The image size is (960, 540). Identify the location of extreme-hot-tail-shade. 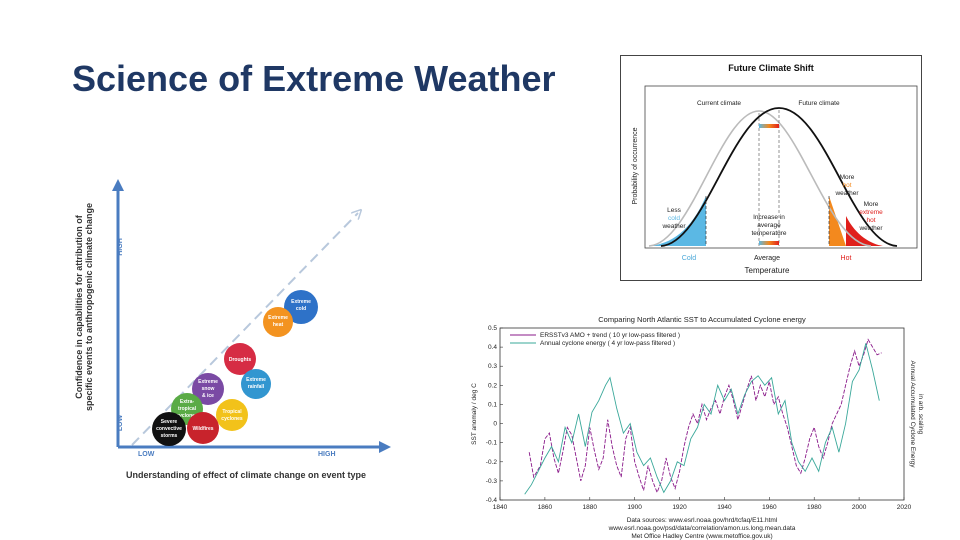
(864, 231).